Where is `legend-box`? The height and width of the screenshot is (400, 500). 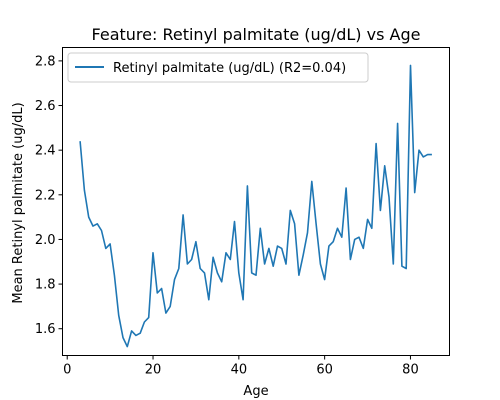 legend-box is located at coordinates (218, 67).